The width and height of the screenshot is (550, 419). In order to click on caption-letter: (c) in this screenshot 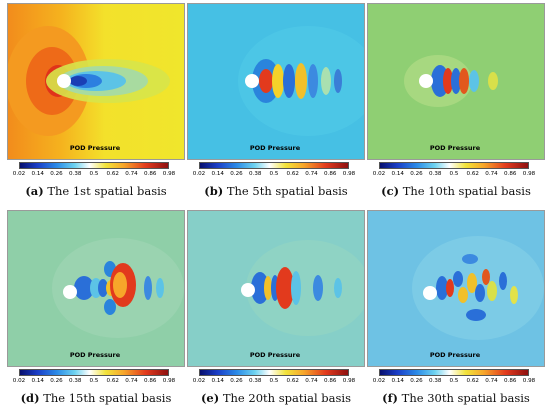, I will do `click(390, 191)`.